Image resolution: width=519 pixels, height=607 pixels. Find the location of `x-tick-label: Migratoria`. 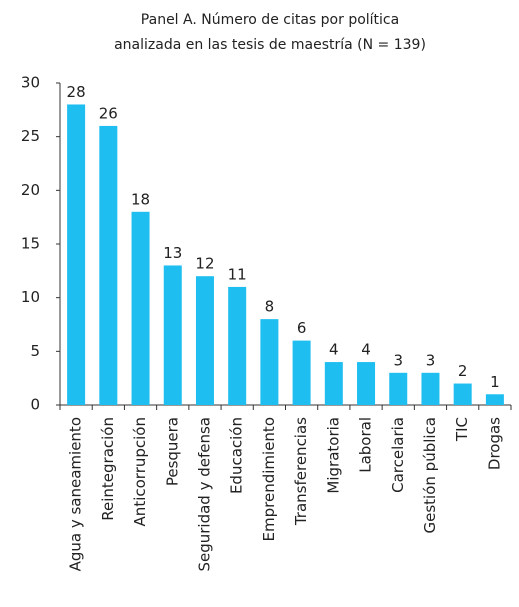

x-tick-label: Migratoria is located at coordinates (333, 455).